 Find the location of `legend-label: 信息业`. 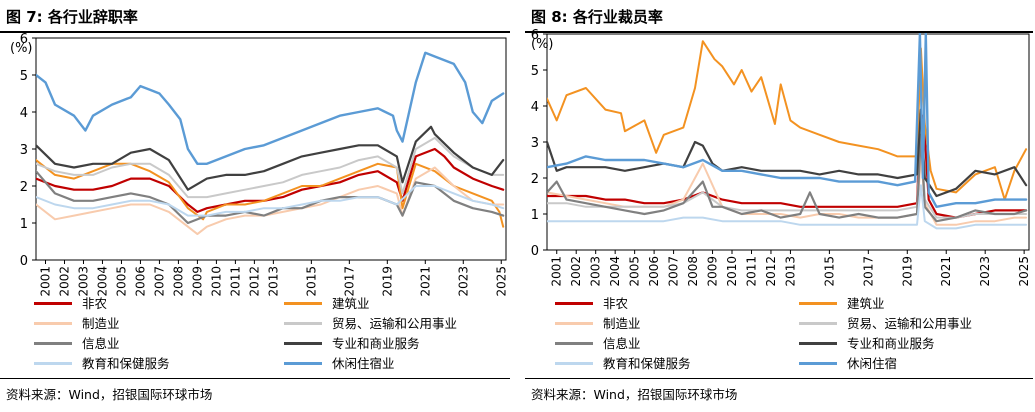

legend-label: 信息业 is located at coordinates (101, 343).